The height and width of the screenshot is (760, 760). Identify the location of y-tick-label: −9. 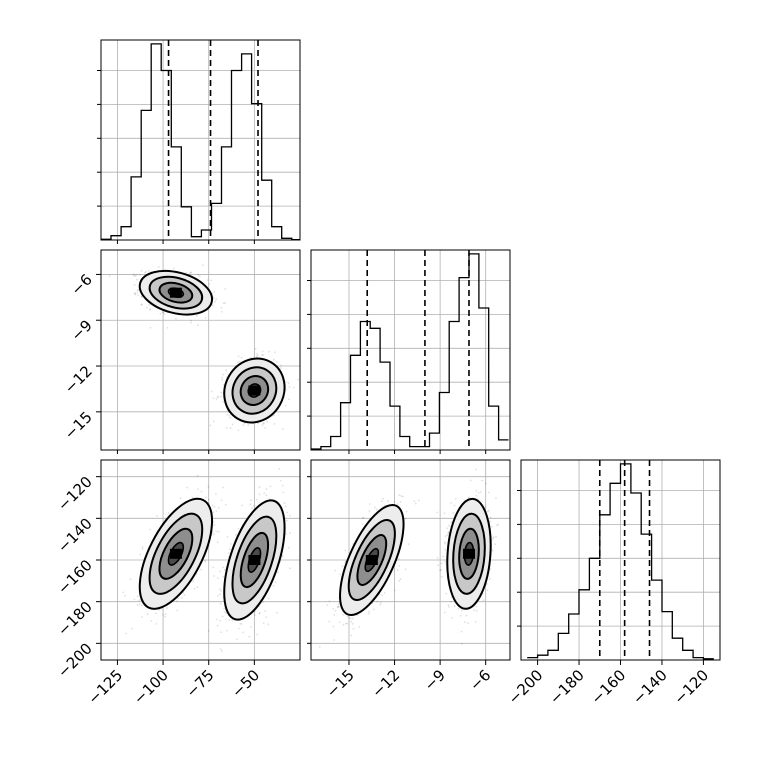
(81, 330).